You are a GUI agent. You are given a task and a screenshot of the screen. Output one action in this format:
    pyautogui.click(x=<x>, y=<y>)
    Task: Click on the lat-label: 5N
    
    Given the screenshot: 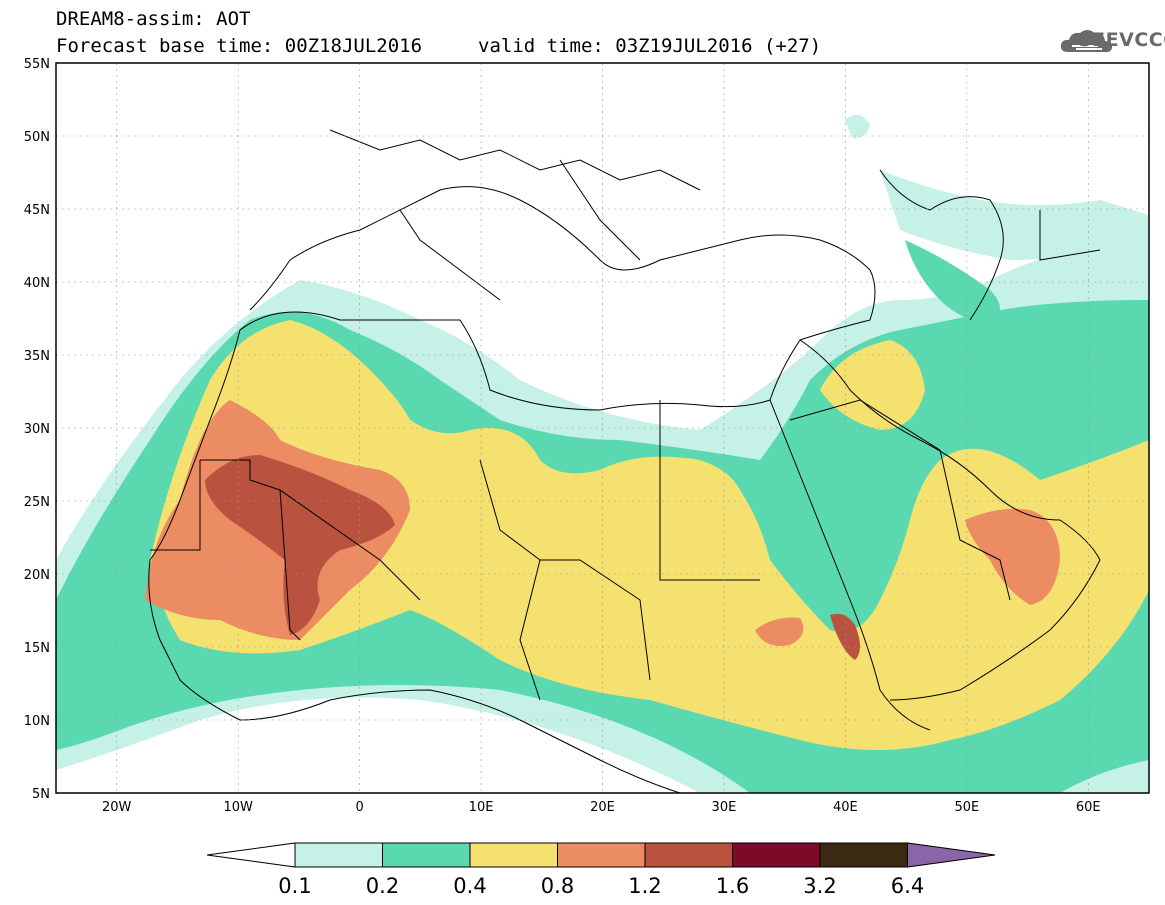 What is the action you would take?
    pyautogui.click(x=41, y=794)
    